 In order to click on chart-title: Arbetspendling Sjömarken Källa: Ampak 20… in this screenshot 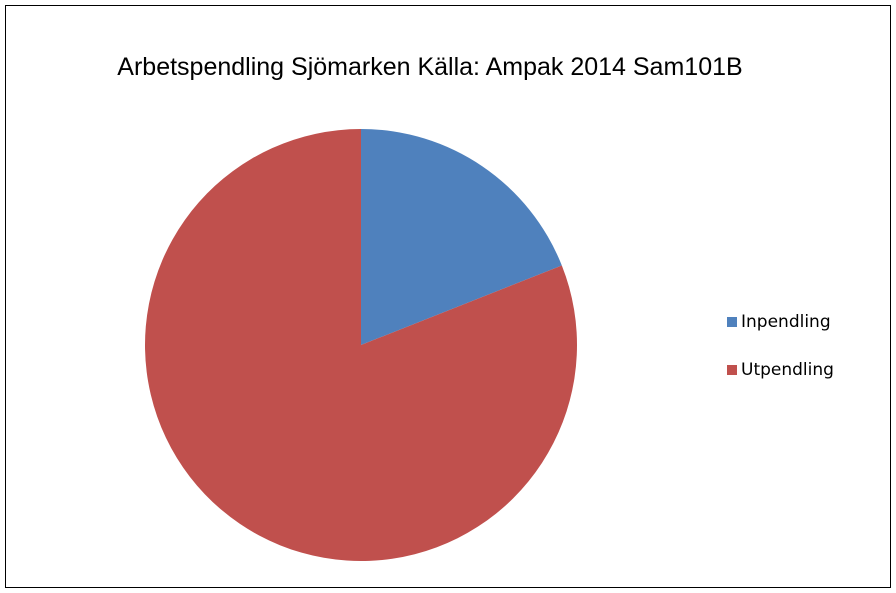, I will do `click(430, 67)`.